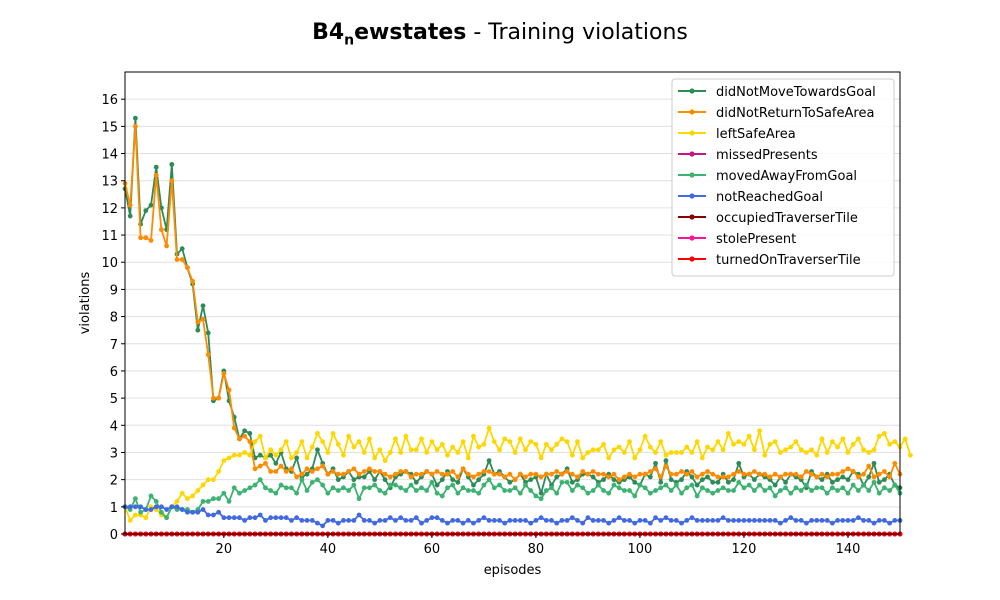  I want to click on x-axis-label: episodes, so click(513, 570).